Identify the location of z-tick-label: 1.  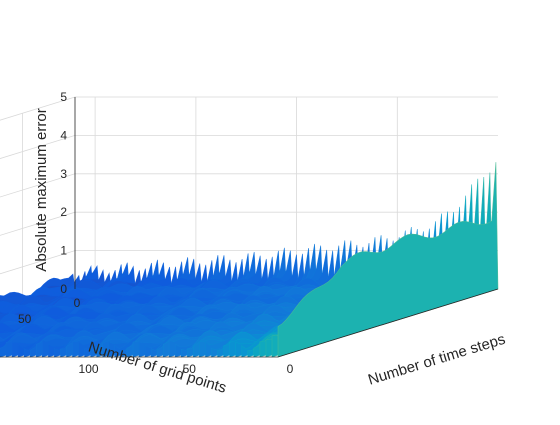
(63, 251).